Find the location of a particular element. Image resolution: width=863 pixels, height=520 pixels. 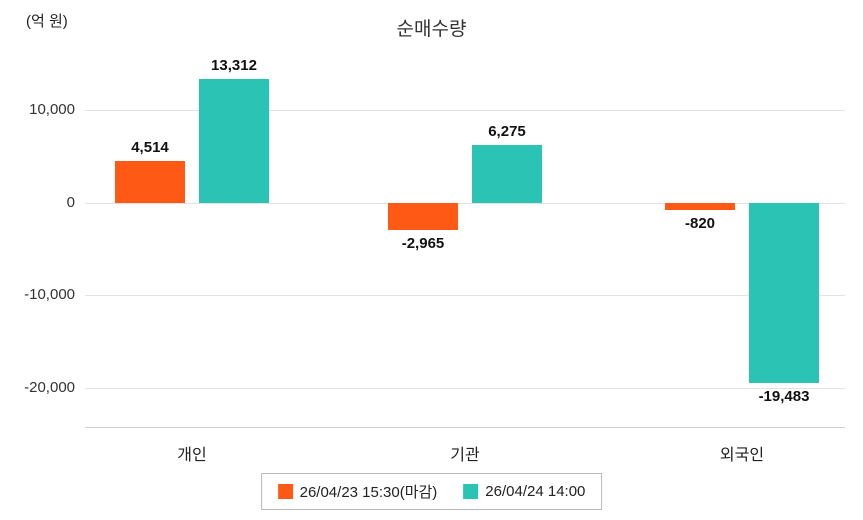

bar-value-label: 6,275 is located at coordinates (507, 131).